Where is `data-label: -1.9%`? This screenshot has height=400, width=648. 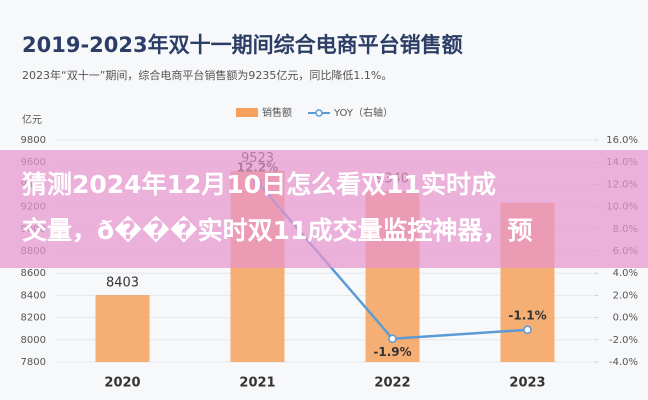
data-label: -1.9% is located at coordinates (392, 352).